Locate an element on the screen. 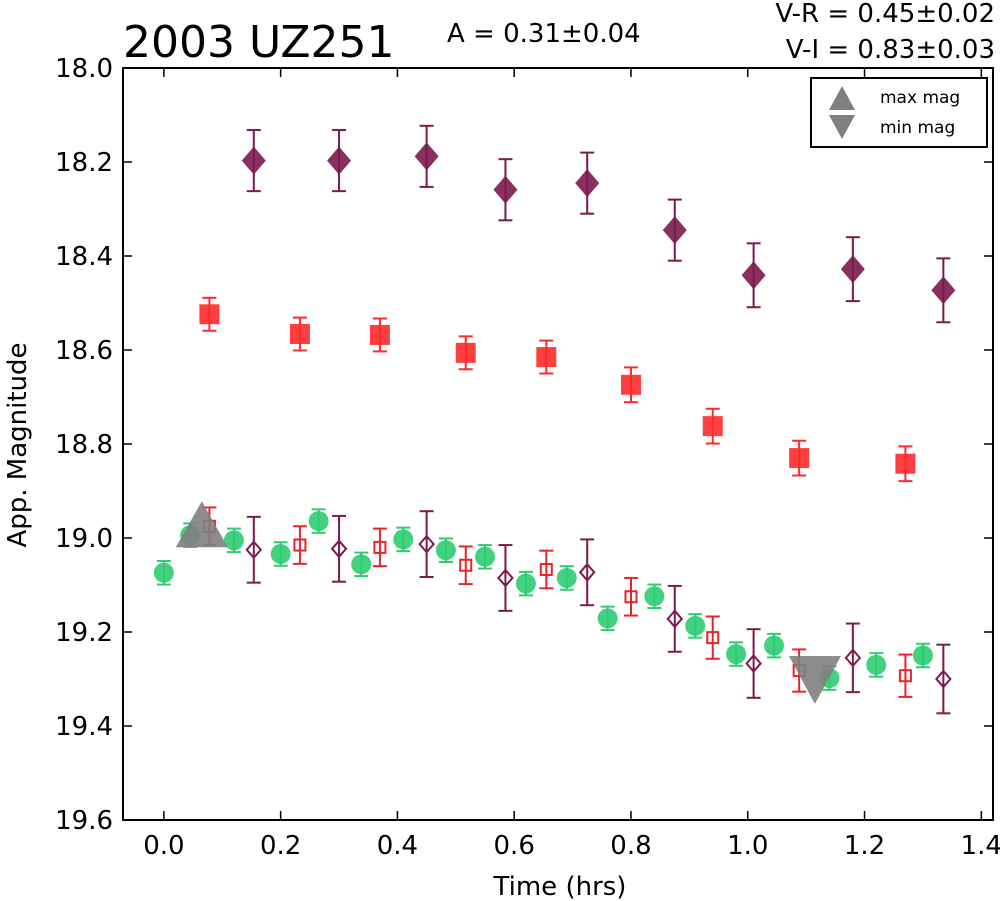 The width and height of the screenshot is (1000, 901). y-tick-label: 18.6 is located at coordinates (84, 351).